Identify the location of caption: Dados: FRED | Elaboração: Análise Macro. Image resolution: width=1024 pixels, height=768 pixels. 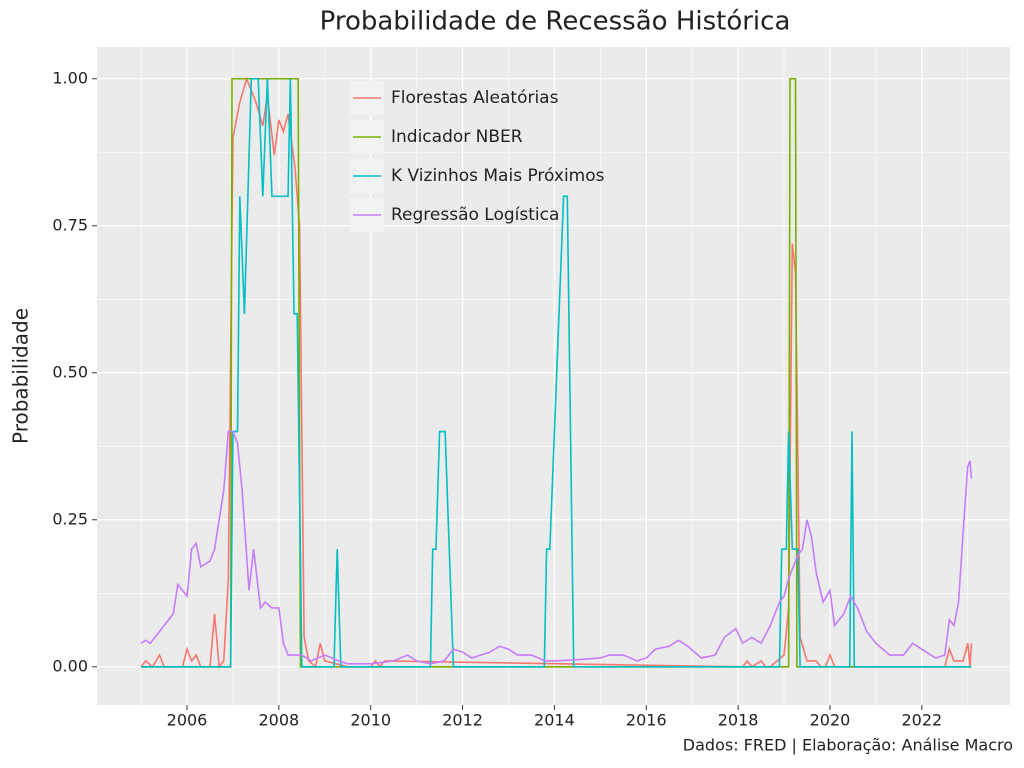
(848, 745).